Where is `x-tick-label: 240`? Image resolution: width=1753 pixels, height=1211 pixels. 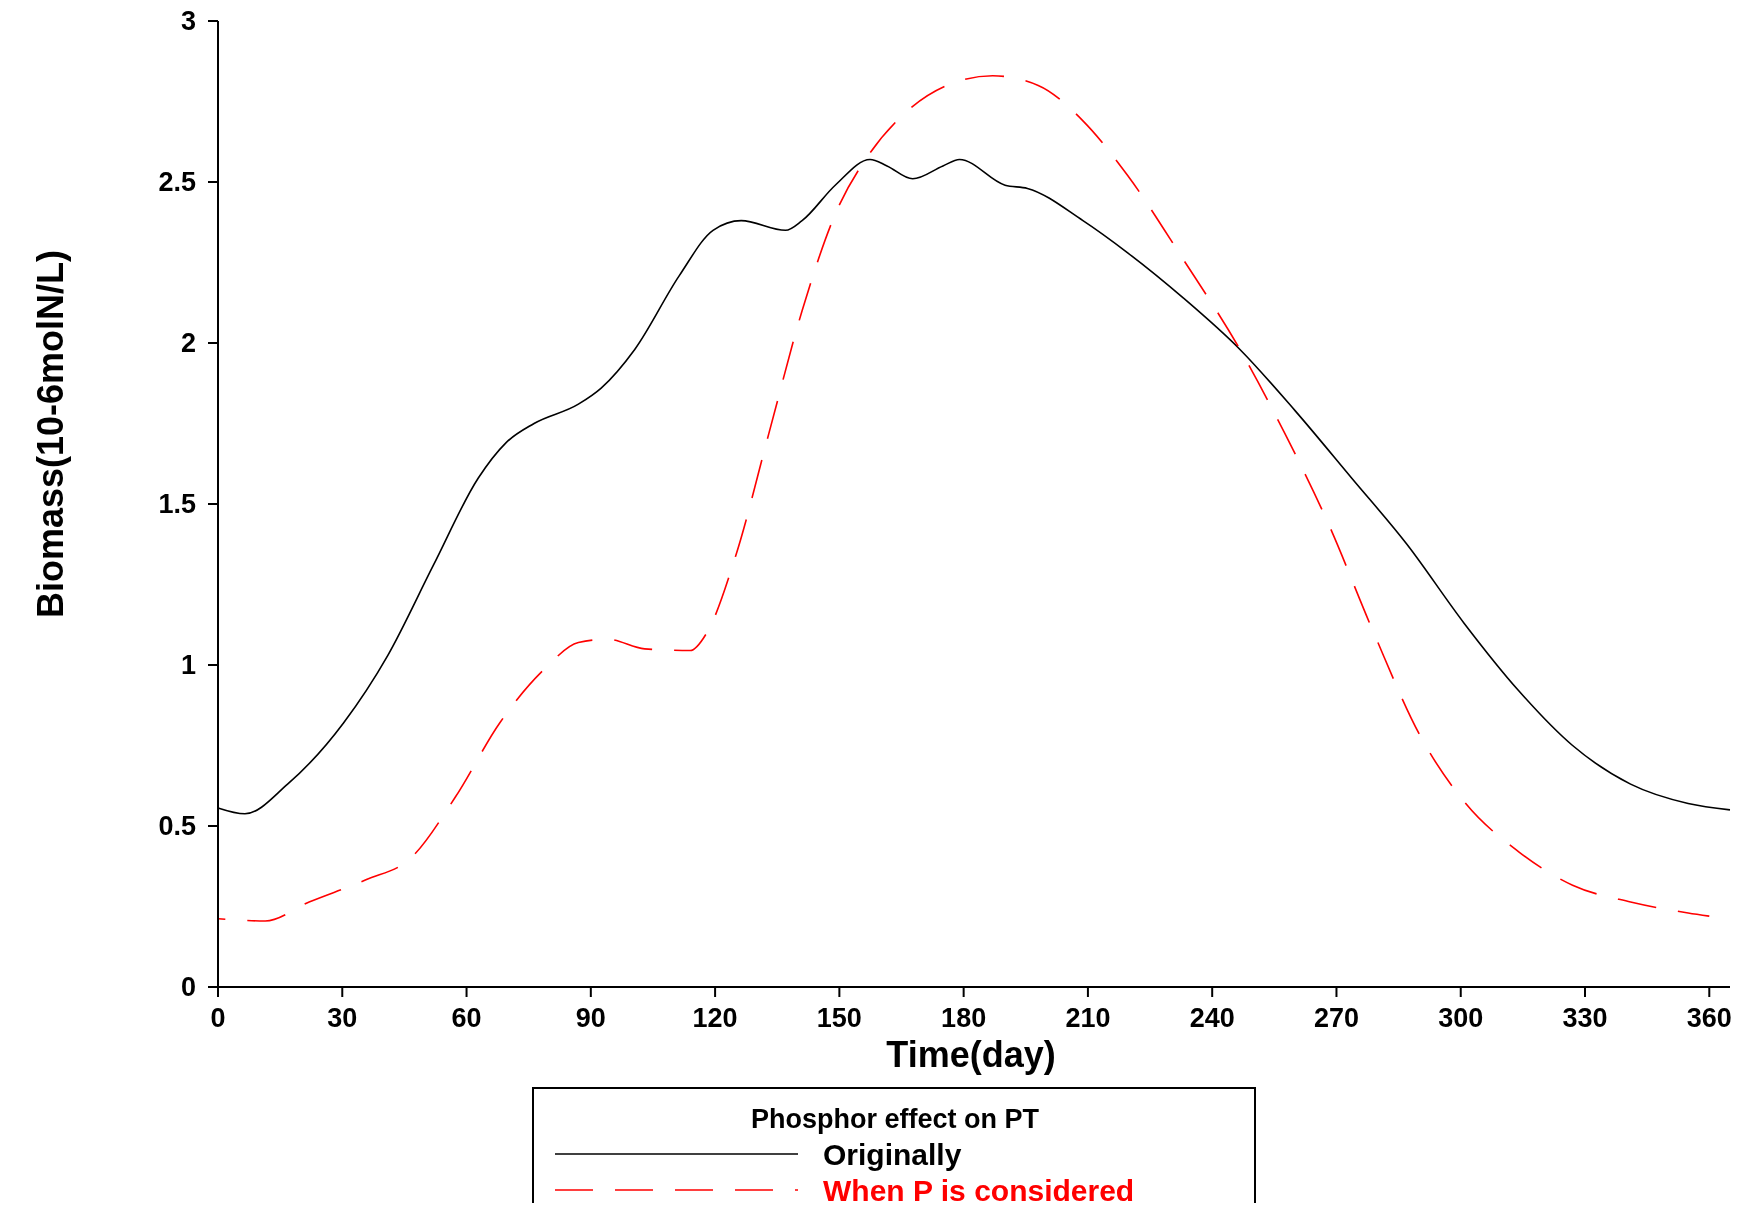 x-tick-label: 240 is located at coordinates (1212, 1018).